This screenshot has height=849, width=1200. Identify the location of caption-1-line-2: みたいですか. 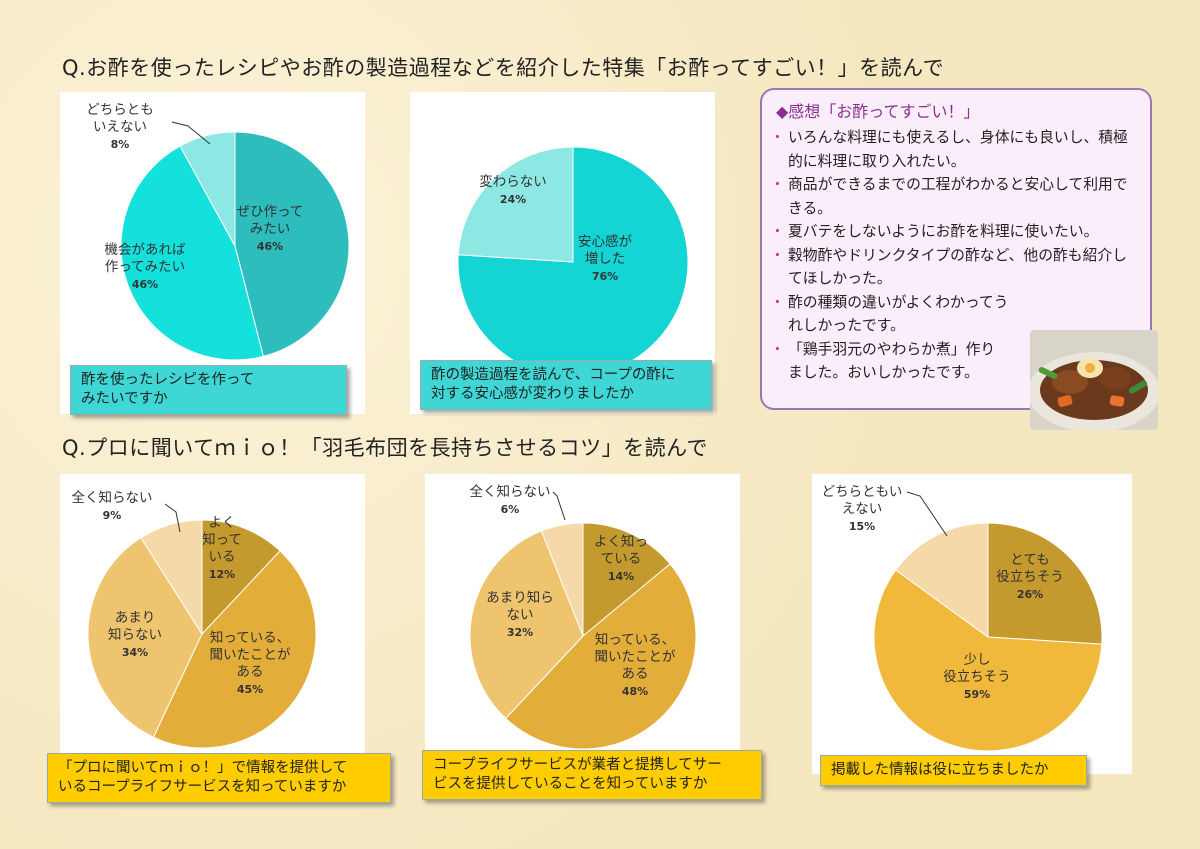
(124, 399).